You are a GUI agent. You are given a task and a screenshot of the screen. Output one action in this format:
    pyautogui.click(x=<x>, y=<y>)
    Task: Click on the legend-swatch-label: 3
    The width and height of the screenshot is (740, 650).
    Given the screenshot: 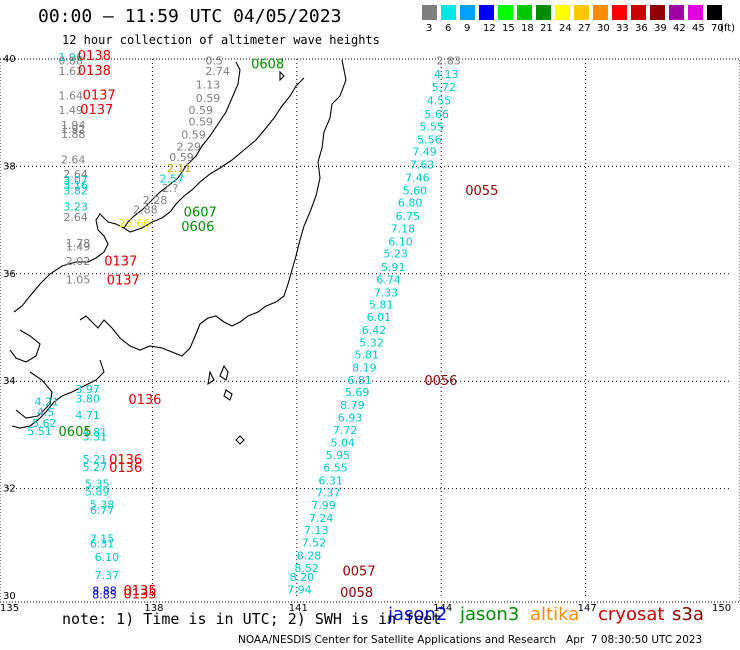 What is the action you would take?
    pyautogui.click(x=429, y=28)
    